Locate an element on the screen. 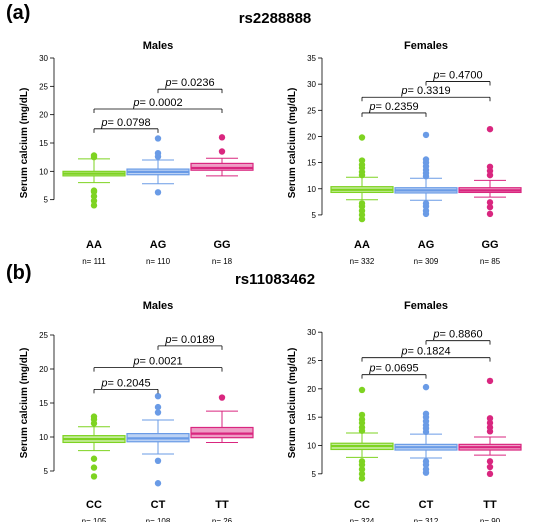  sample-count-label: n= 111 is located at coordinates (94, 261).